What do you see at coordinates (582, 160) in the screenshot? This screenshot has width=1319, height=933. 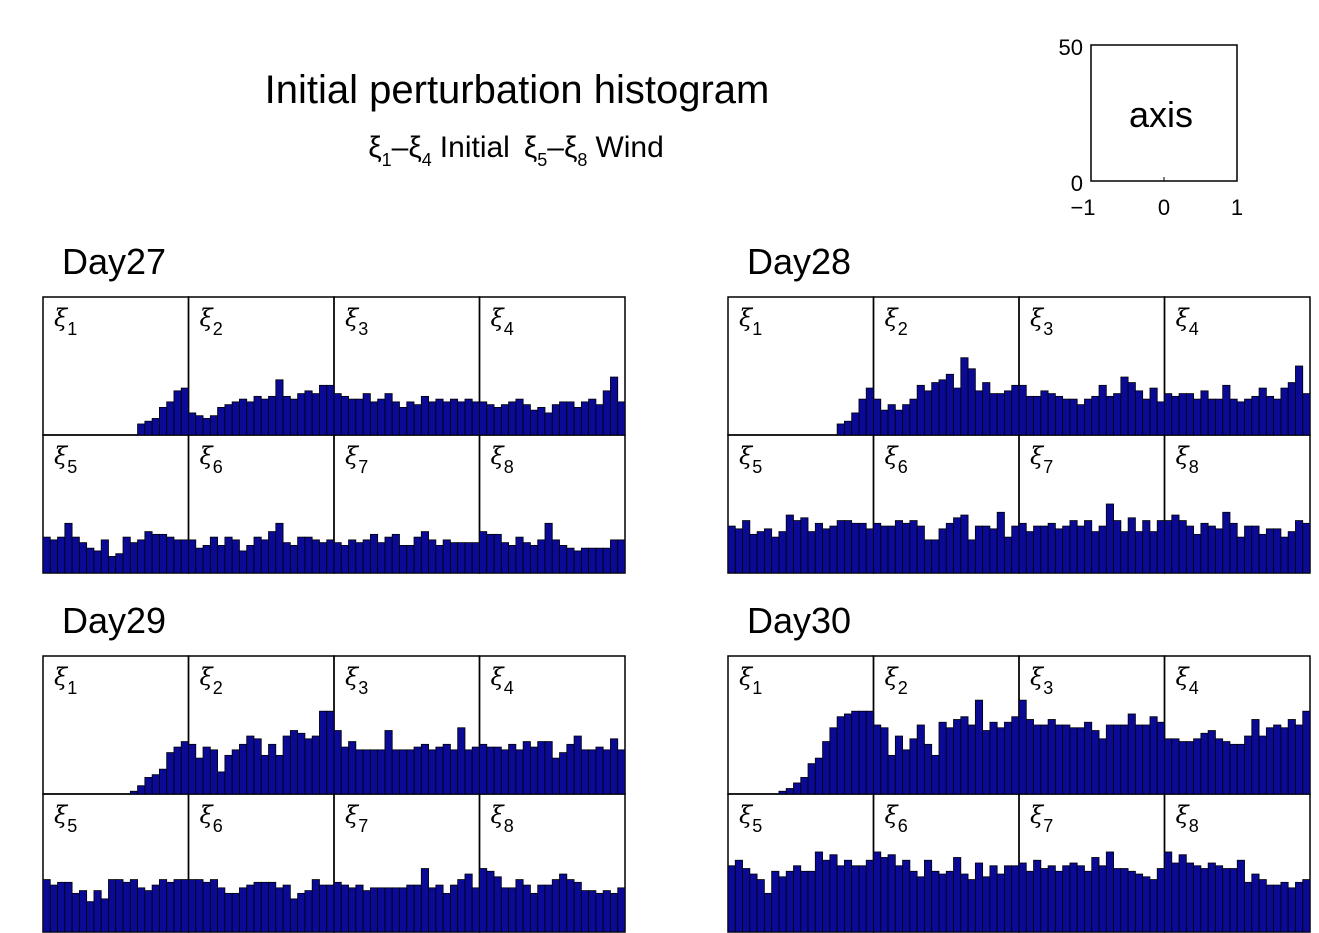 I see `subtitle-sub-d: 8` at bounding box center [582, 160].